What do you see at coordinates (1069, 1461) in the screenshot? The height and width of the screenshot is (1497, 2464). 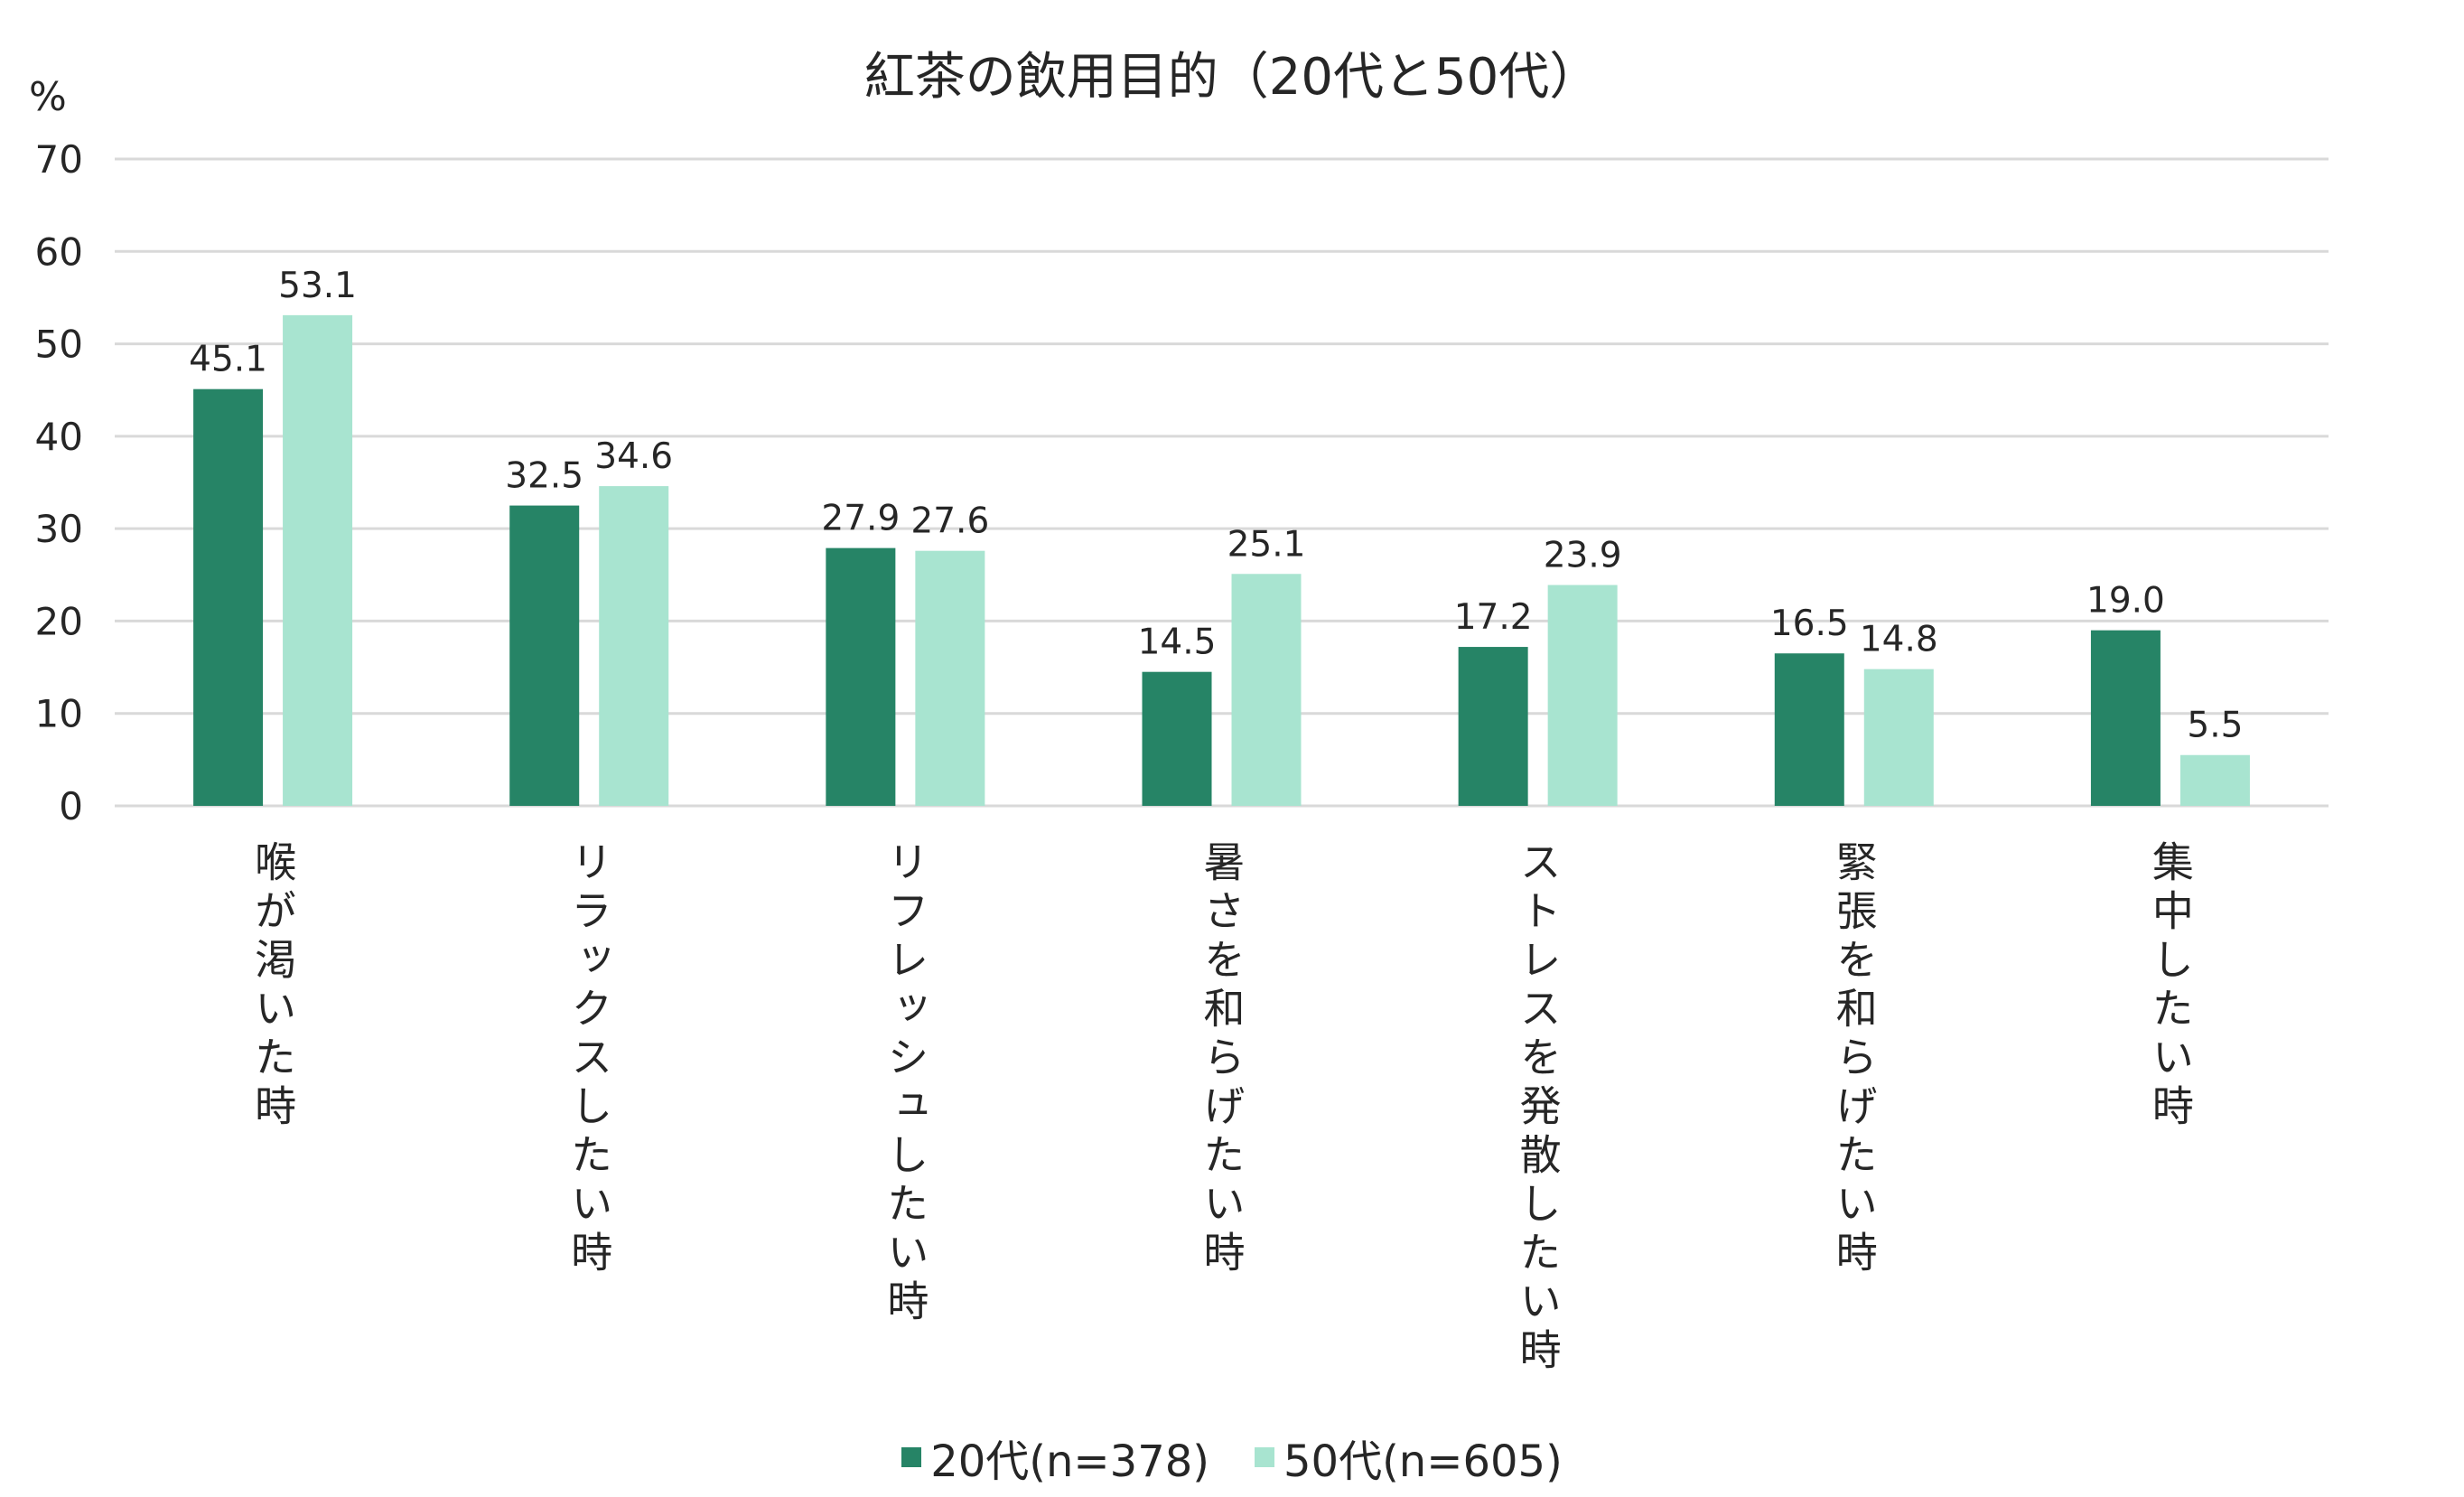 I see `legend-label: 20代(n=378)` at bounding box center [1069, 1461].